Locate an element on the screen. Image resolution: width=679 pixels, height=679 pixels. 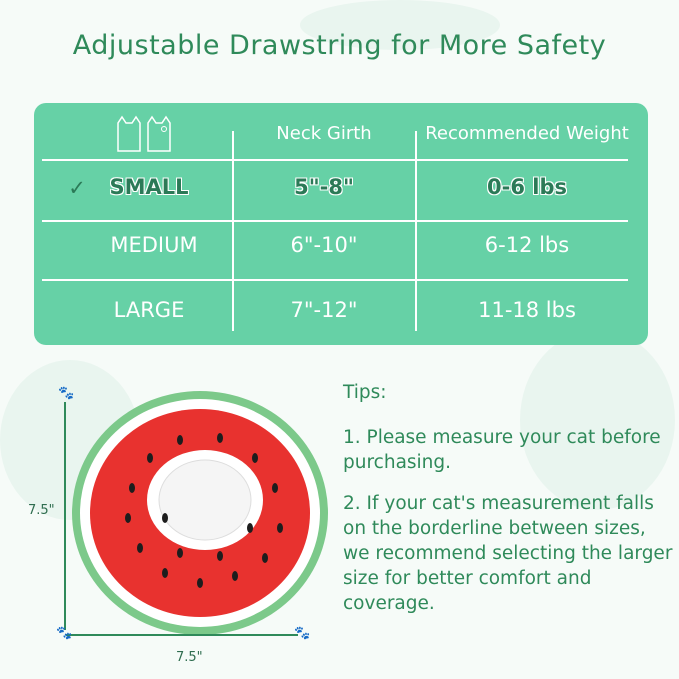
weight: 11-18 lbs is located at coordinates (527, 310).